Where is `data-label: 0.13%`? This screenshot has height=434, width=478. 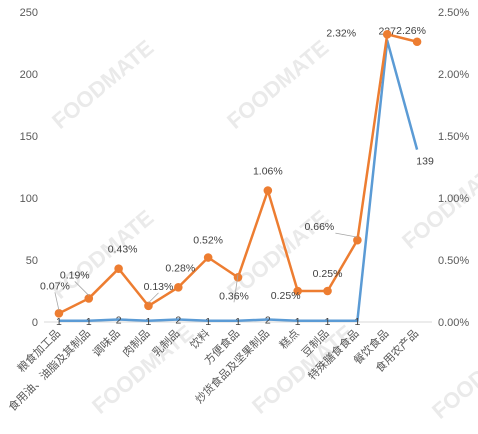 data-label: 0.13% is located at coordinates (159, 287).